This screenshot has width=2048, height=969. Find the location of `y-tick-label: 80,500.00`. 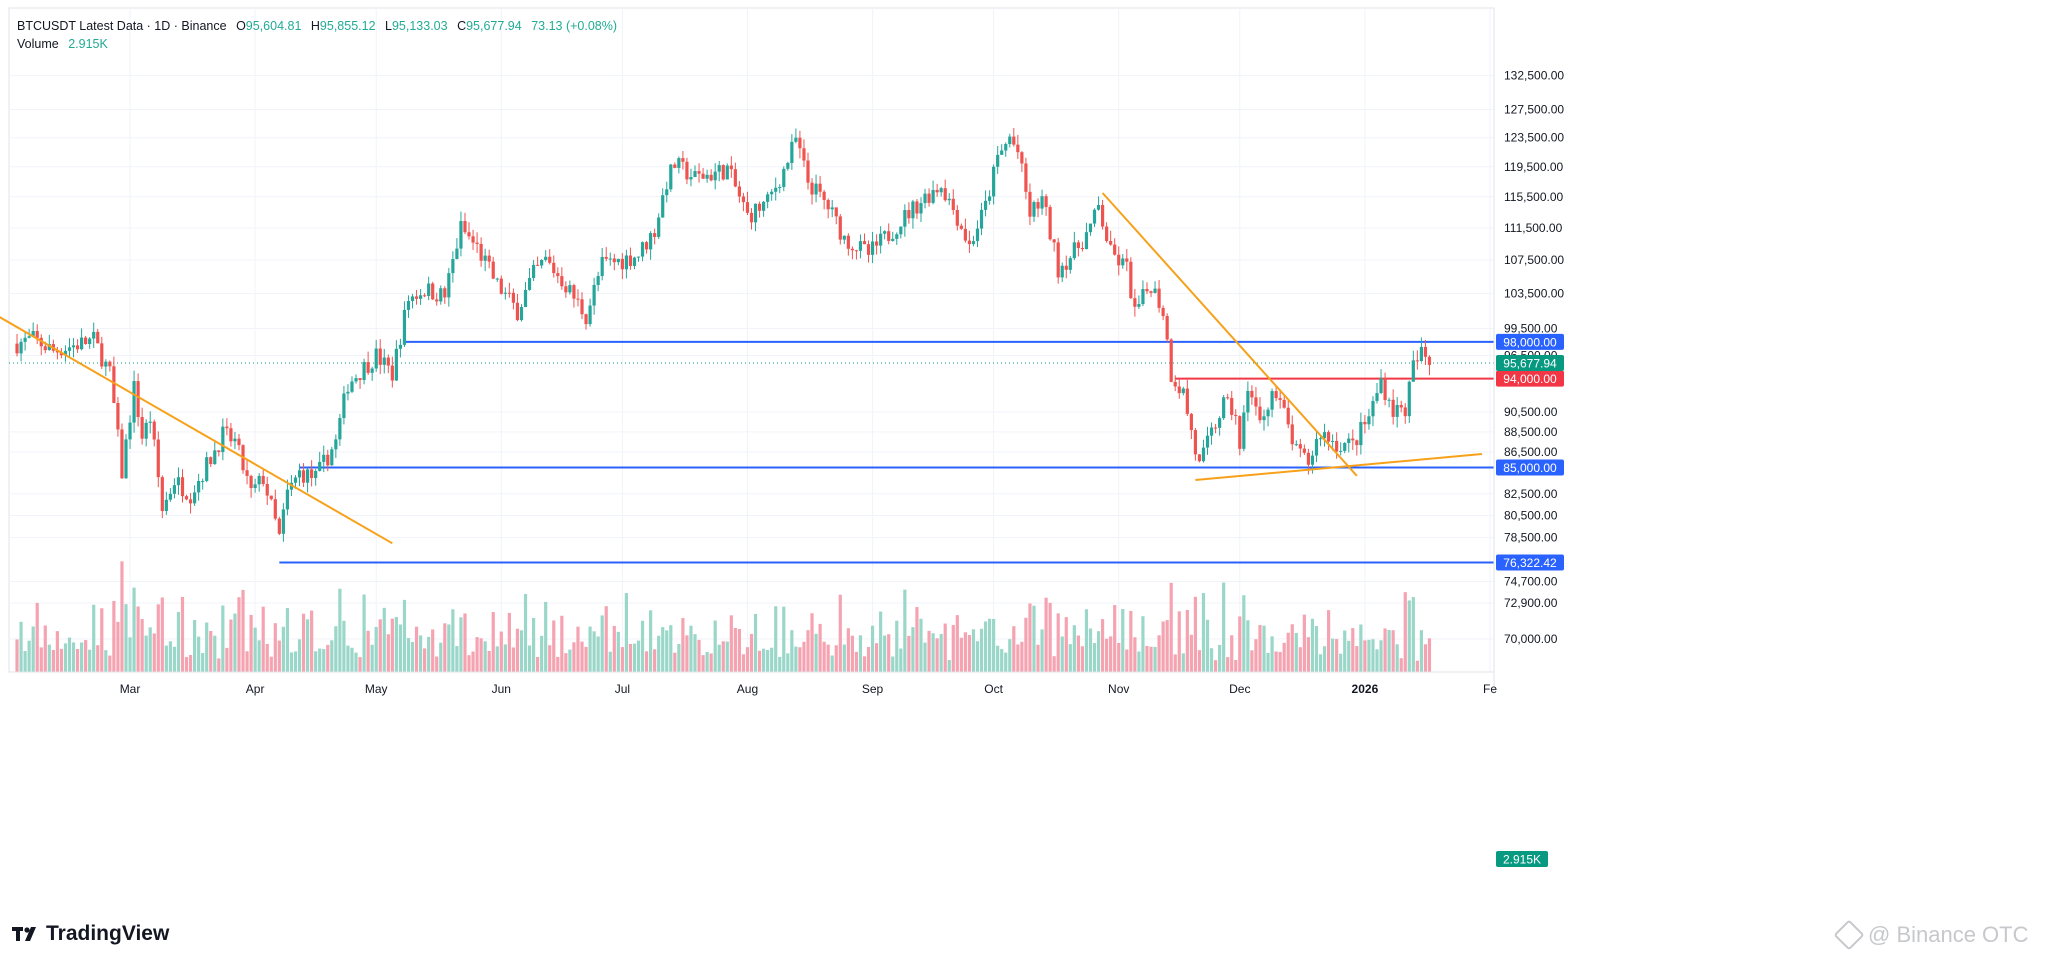

y-tick-label: 80,500.00 is located at coordinates (1531, 515).